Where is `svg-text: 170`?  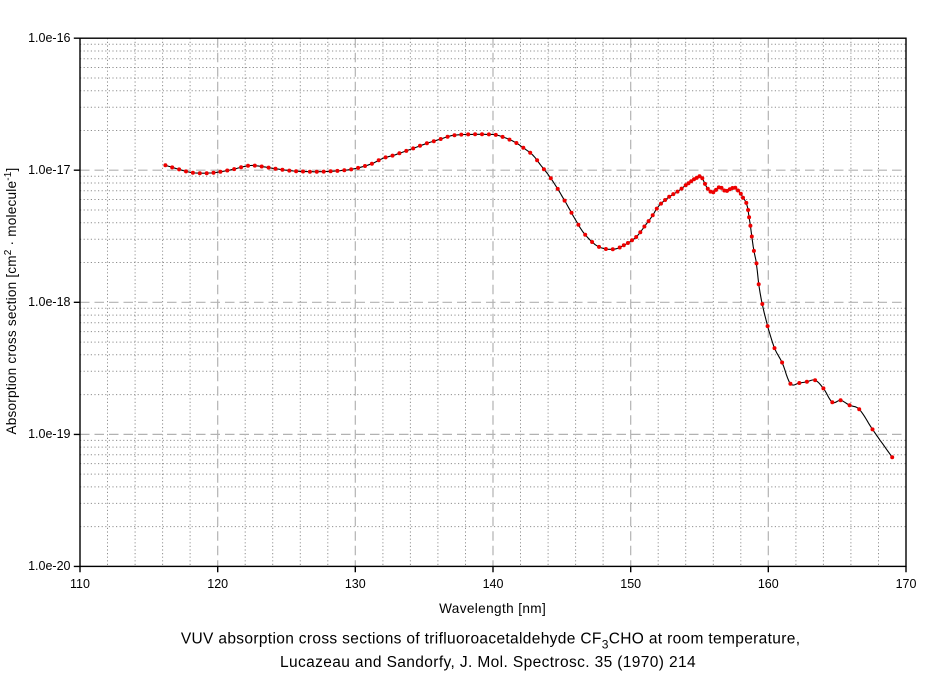 svg-text: 170 is located at coordinates (906, 584).